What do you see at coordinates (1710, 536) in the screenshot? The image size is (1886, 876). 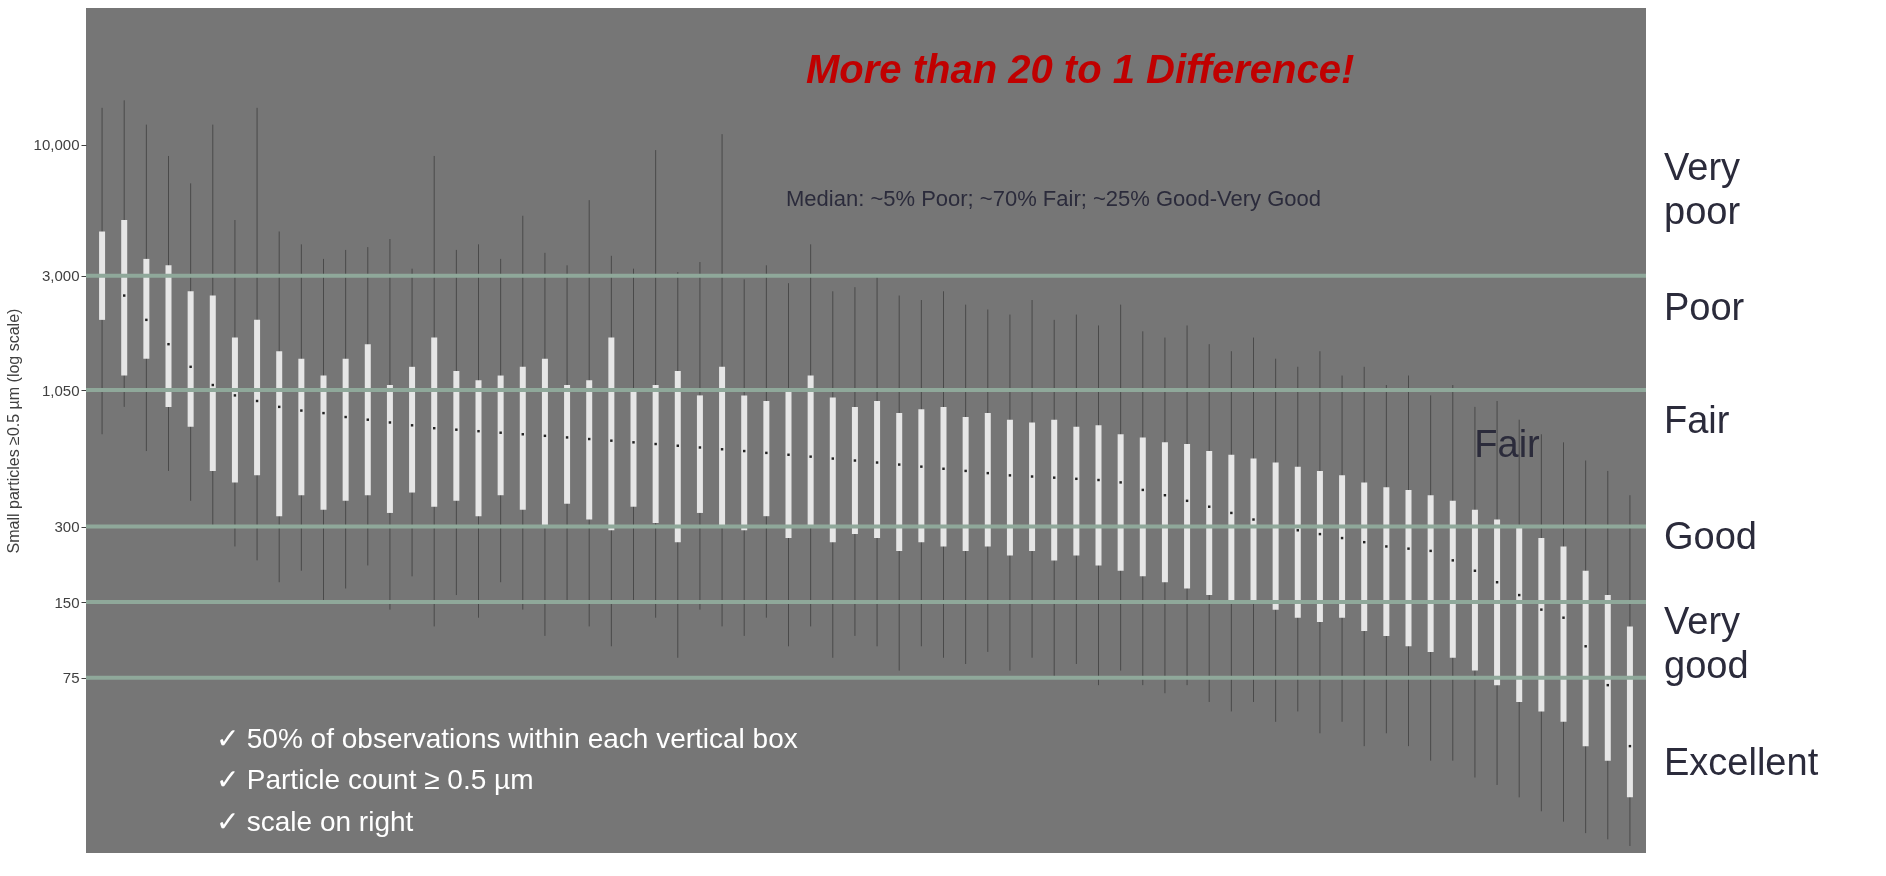 I see `text: Good` at bounding box center [1710, 536].